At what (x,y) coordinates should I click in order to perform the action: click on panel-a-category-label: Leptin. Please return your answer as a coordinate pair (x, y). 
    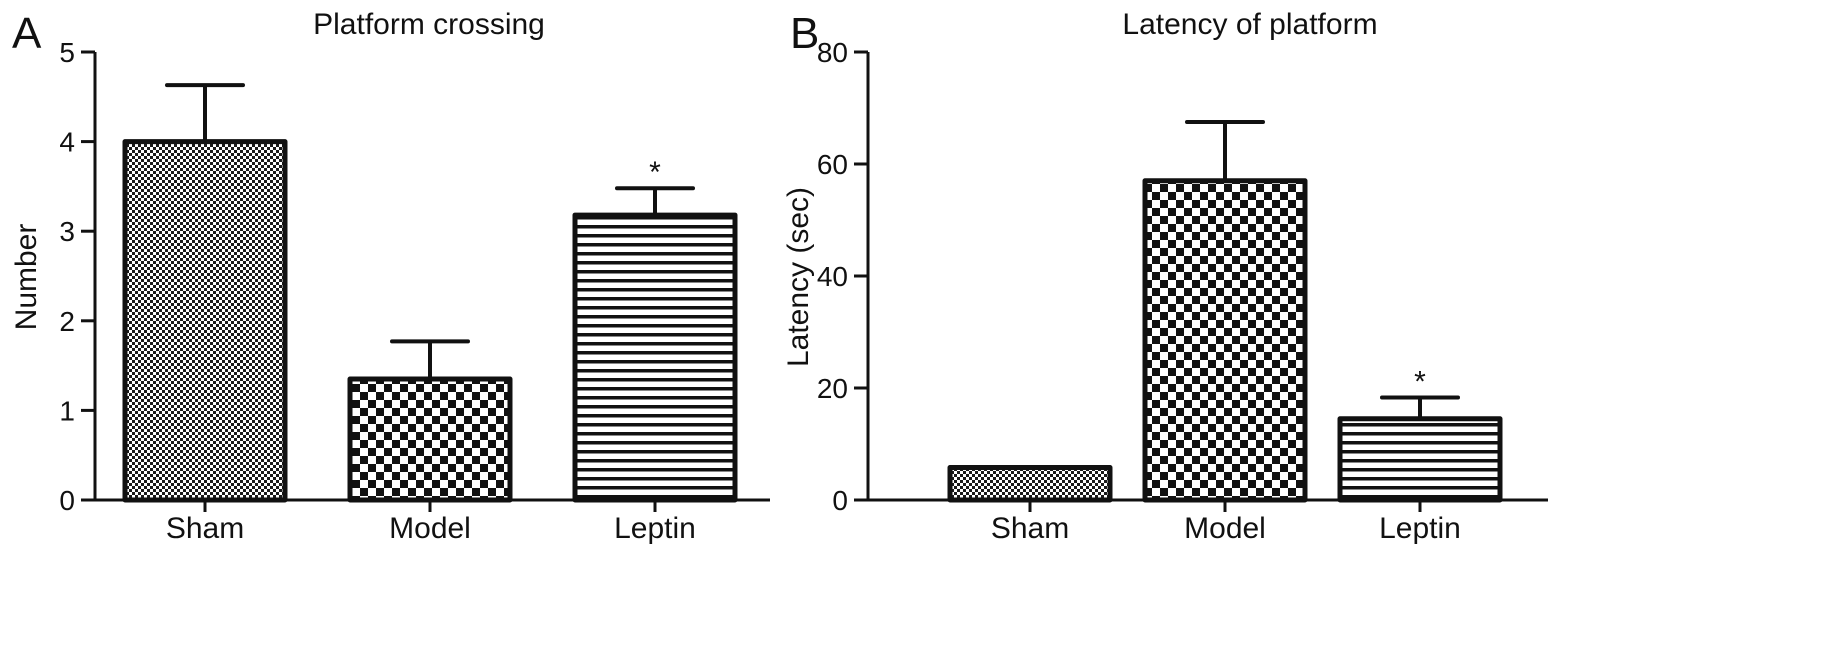
    Looking at the image, I should click on (655, 528).